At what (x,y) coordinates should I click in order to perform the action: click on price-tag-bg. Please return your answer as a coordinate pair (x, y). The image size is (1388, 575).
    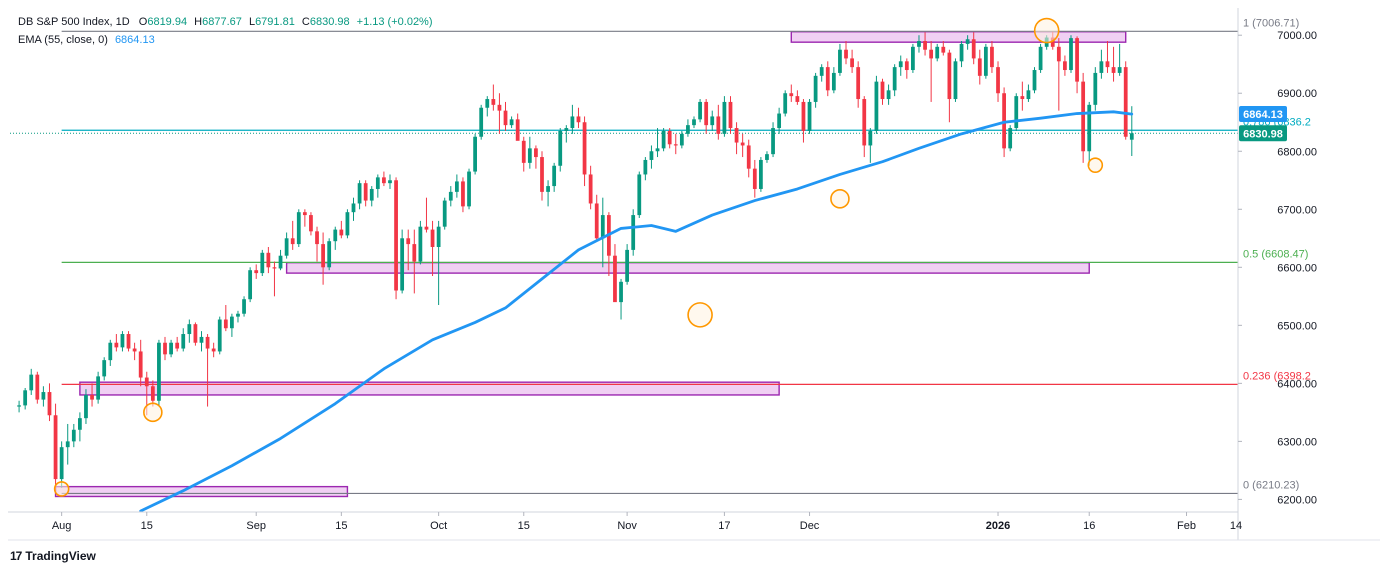
    Looking at the image, I should click on (1263, 114).